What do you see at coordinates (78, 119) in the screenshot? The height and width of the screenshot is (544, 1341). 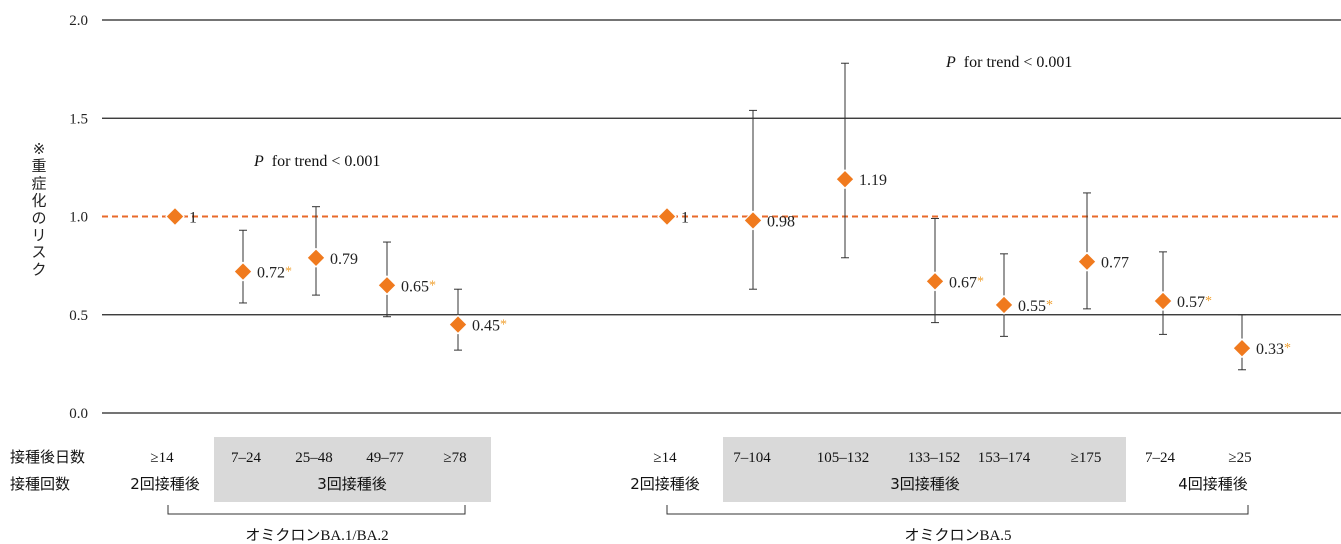 I see `y-tick-label: 1.5` at bounding box center [78, 119].